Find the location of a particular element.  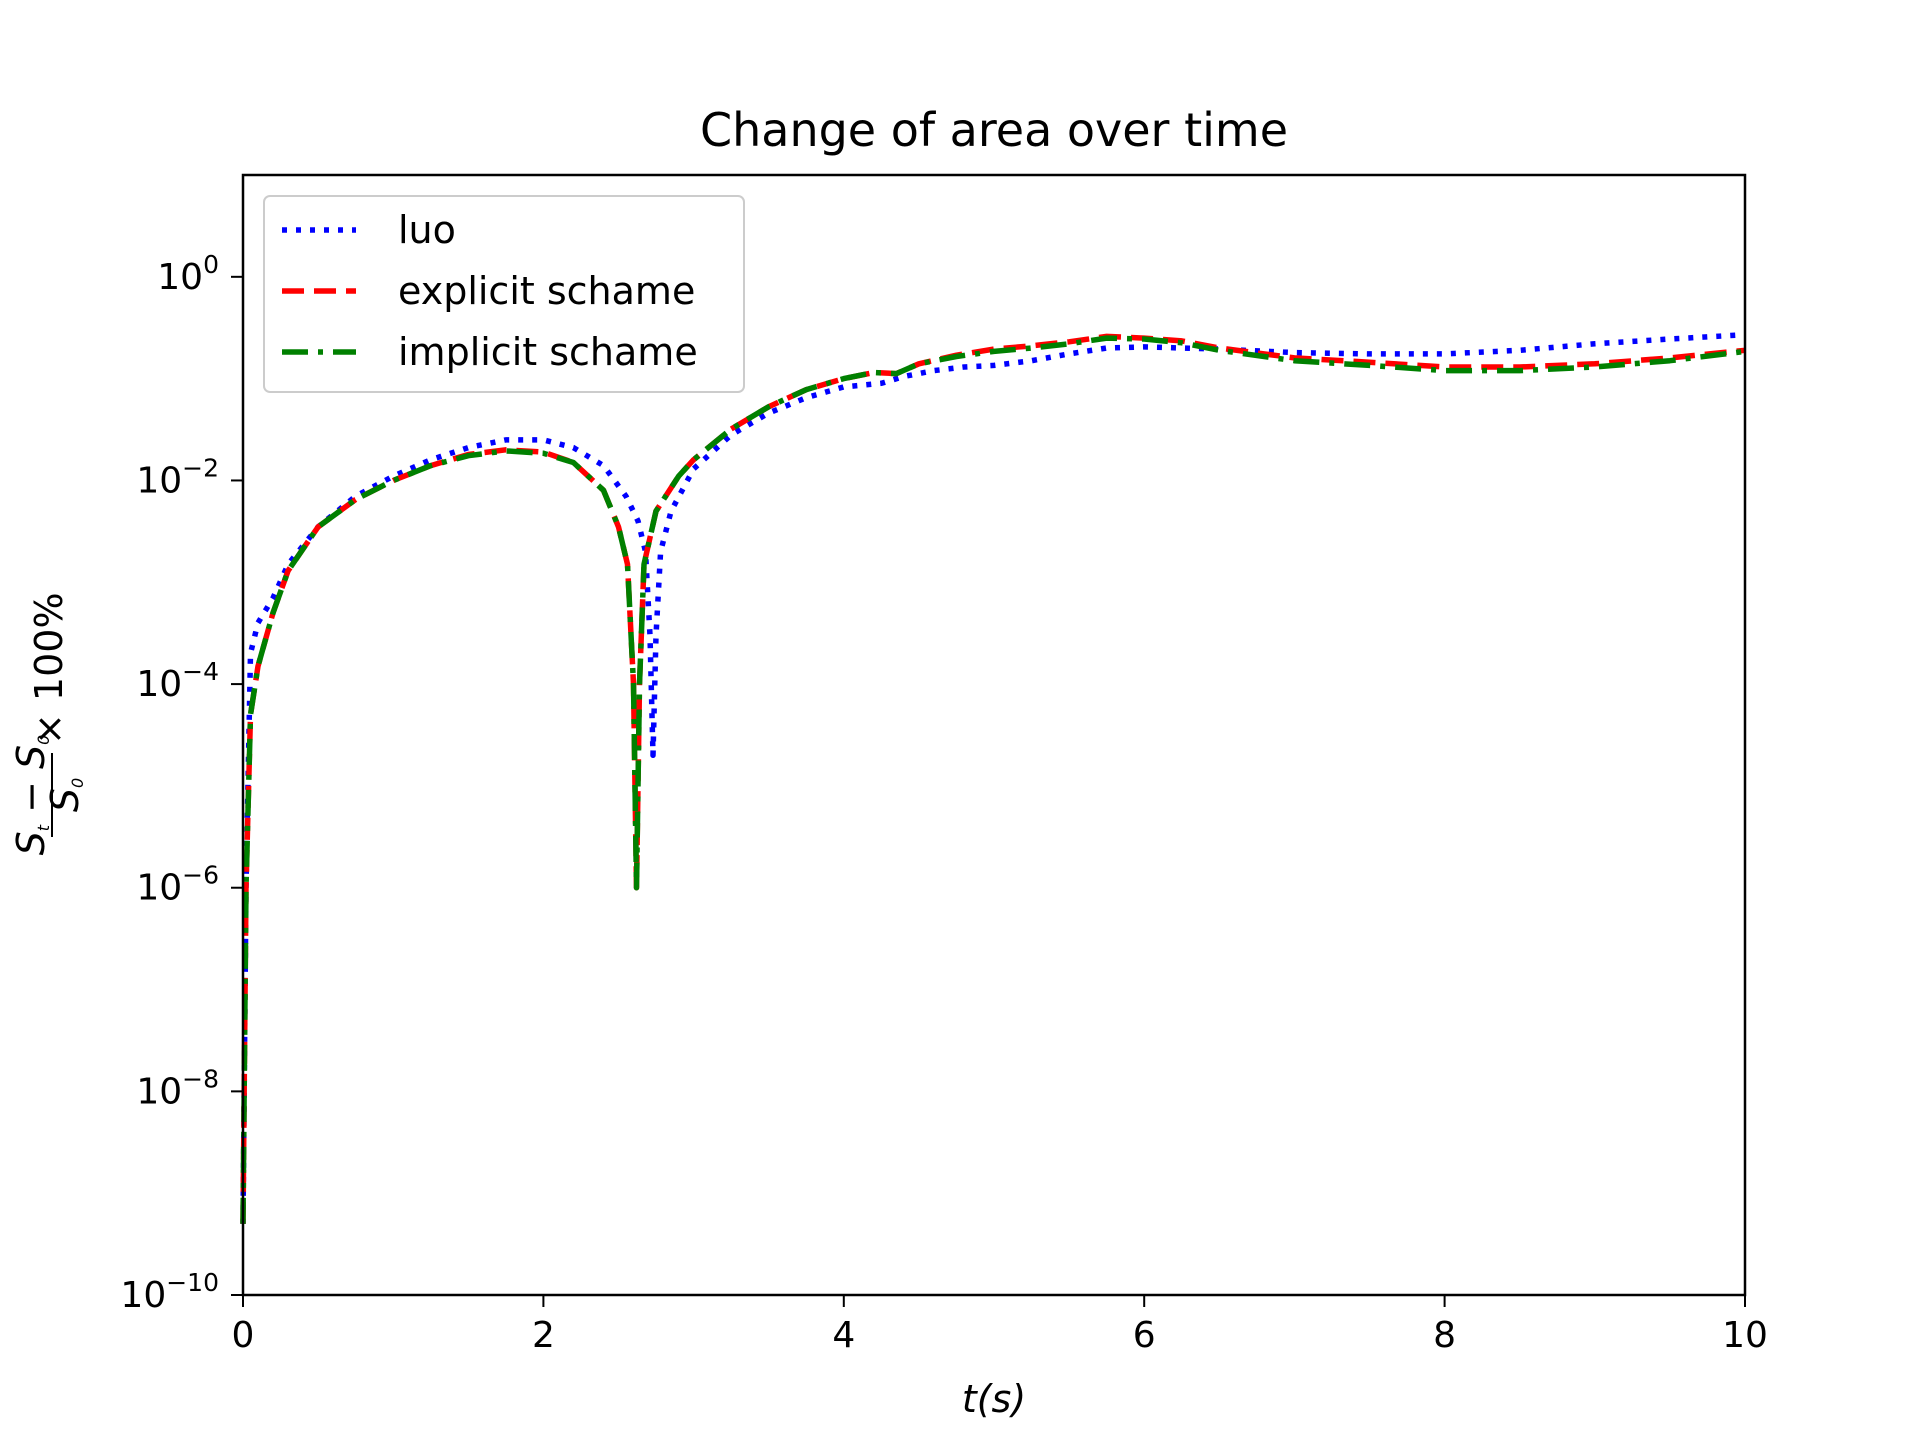

y-tick-label: 10⁻⁸ is located at coordinates (177, 1088).